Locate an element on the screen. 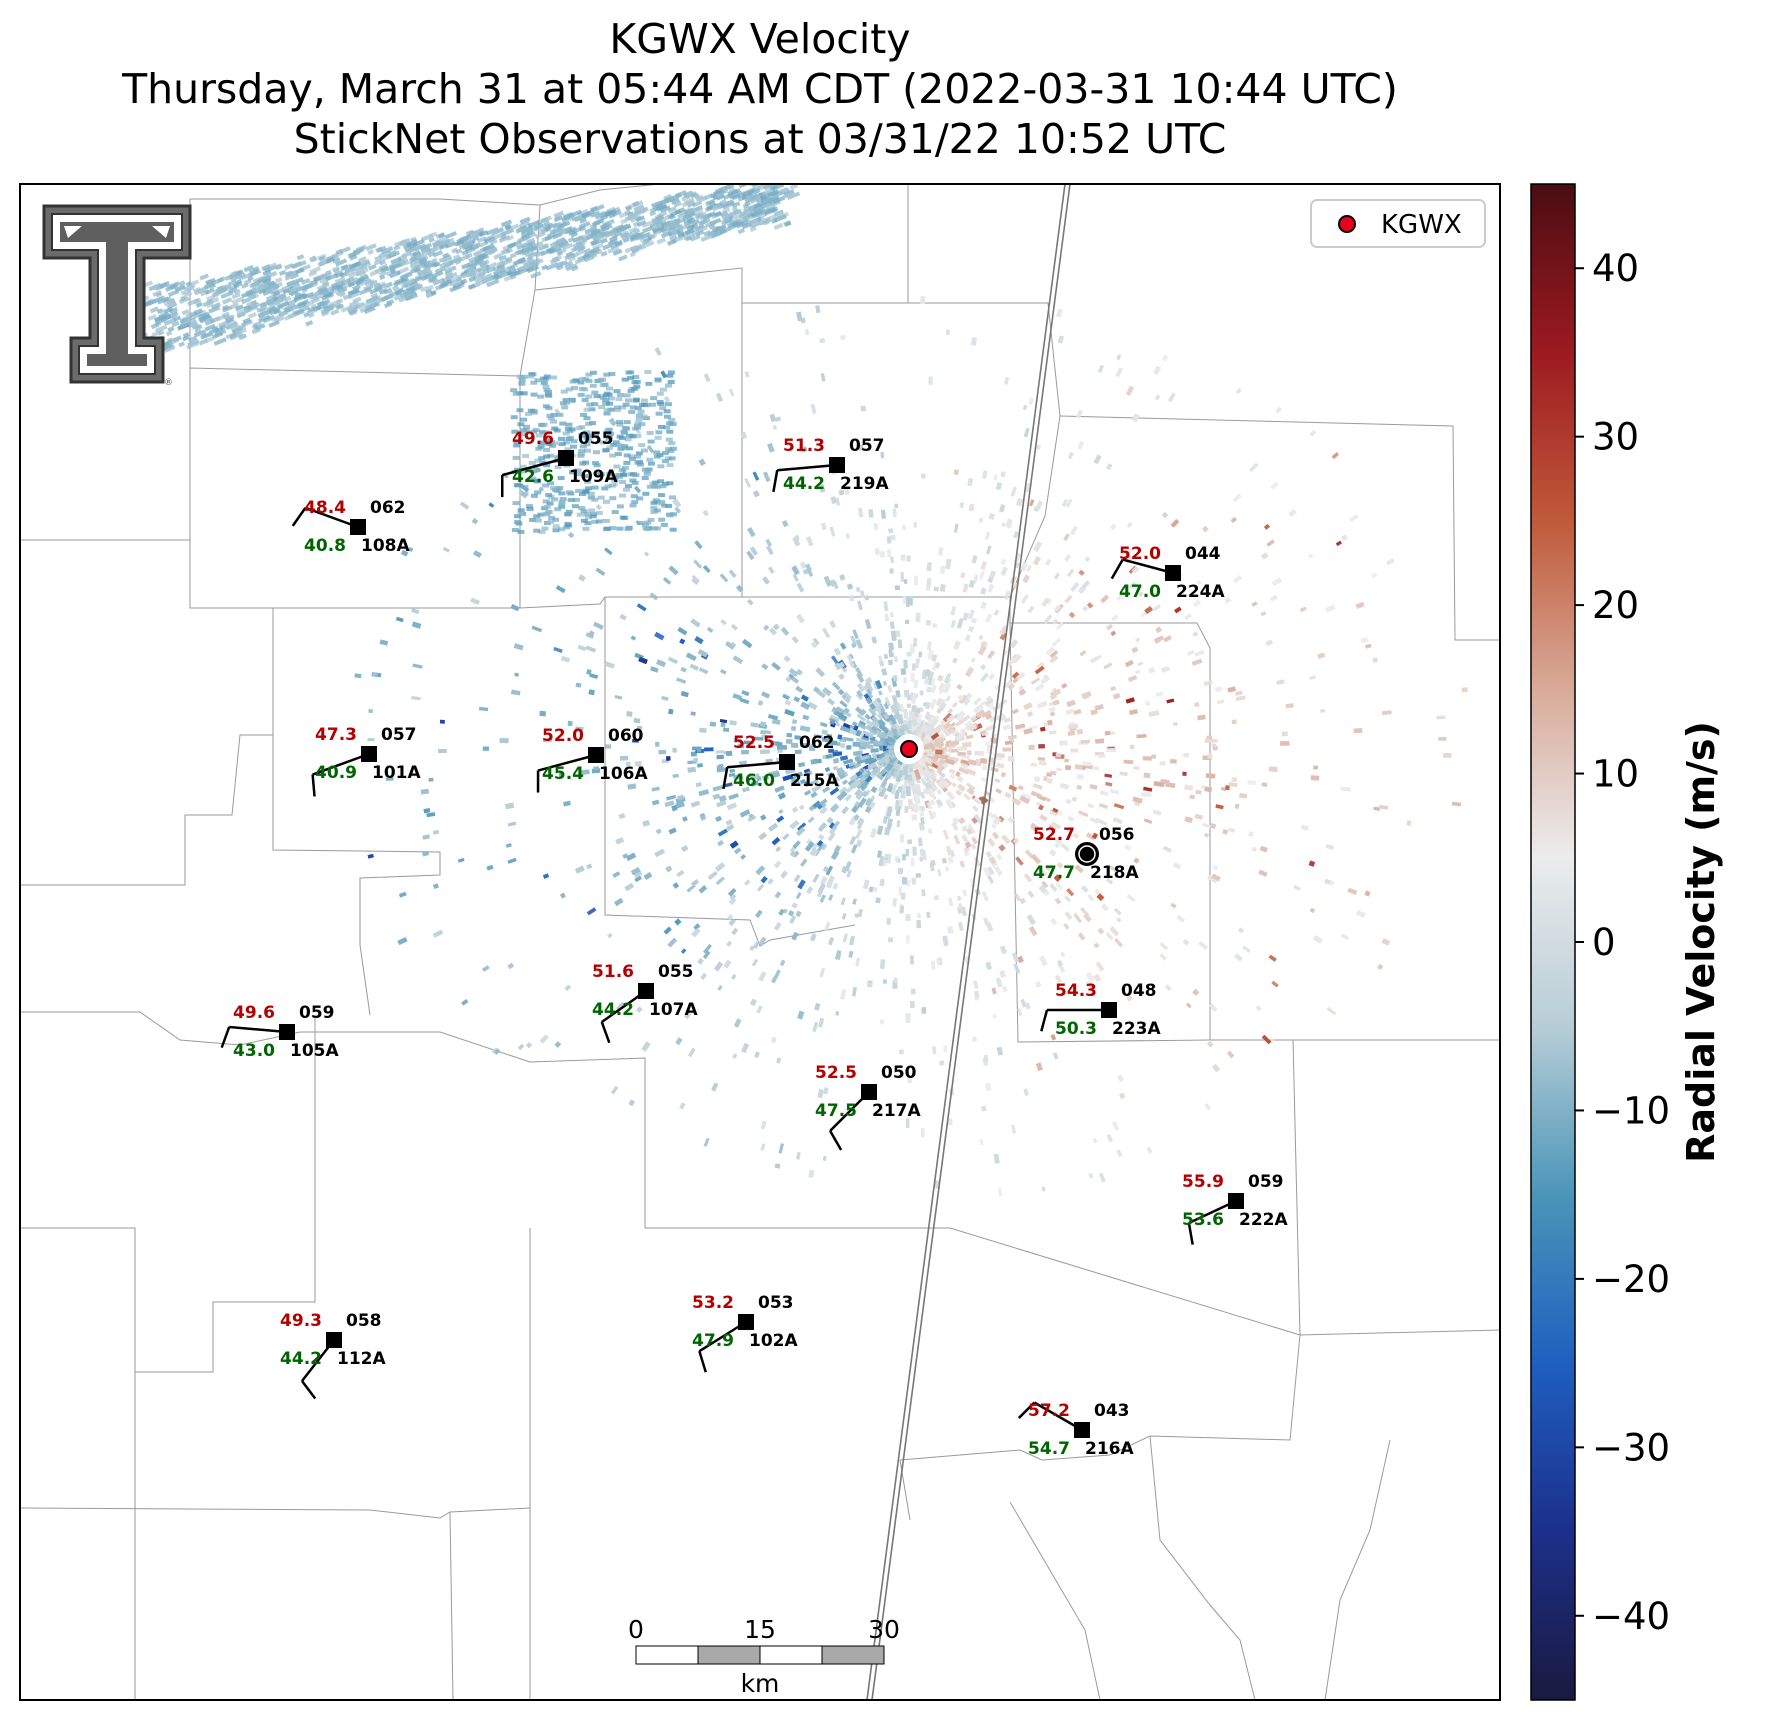  station-218A: 52.7 056 47.7 218A is located at coordinates (1086, 854).